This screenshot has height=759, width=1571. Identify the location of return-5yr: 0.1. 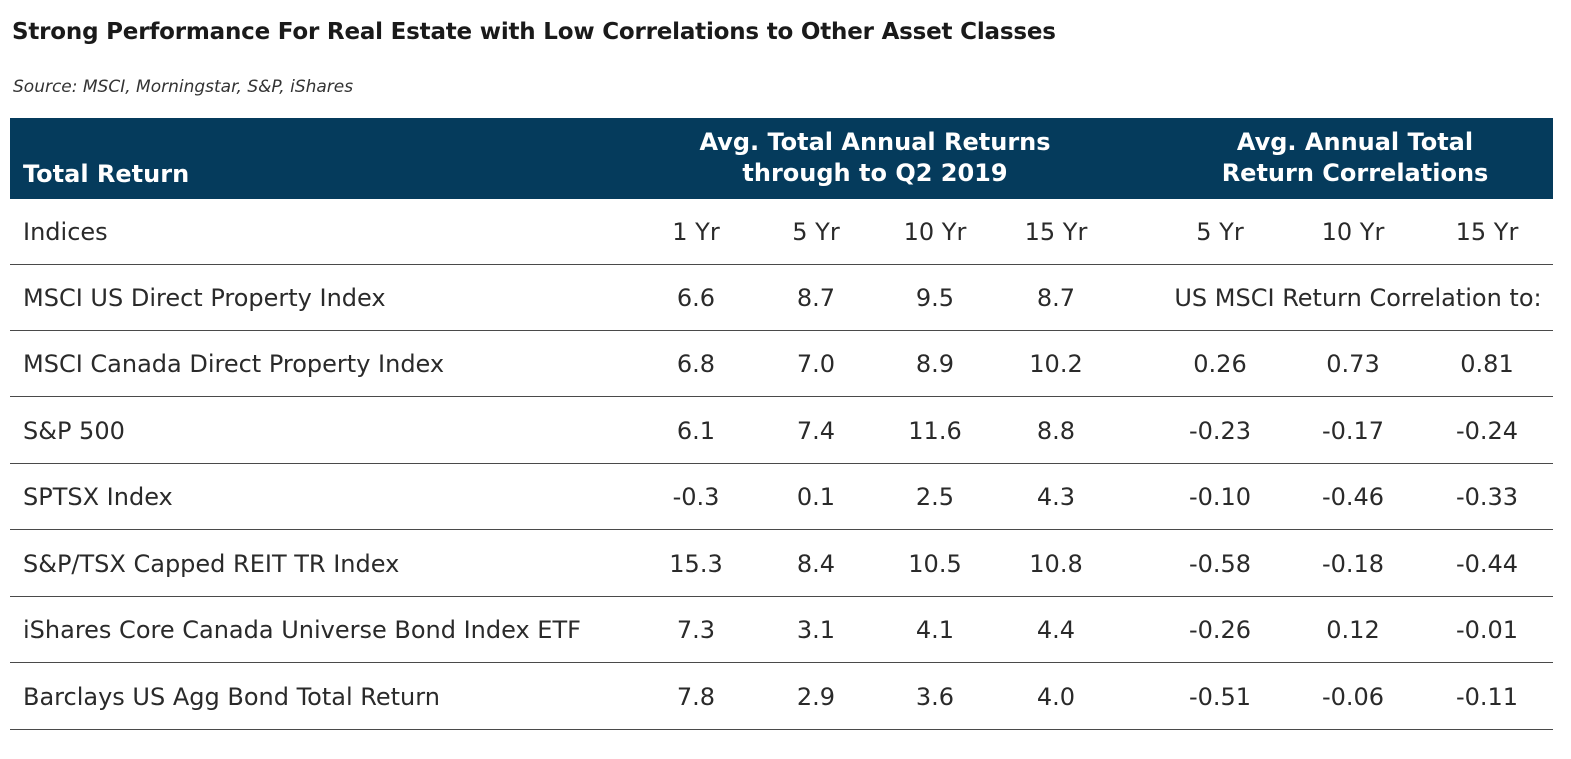
(816, 497).